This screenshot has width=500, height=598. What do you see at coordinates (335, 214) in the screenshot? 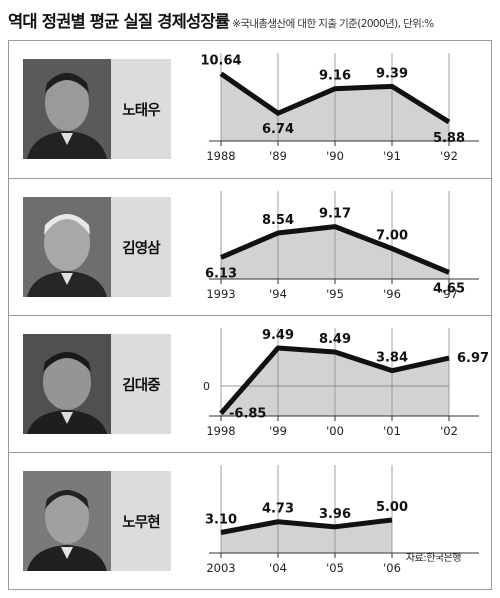
I see `data-label: 9.17` at bounding box center [335, 214].